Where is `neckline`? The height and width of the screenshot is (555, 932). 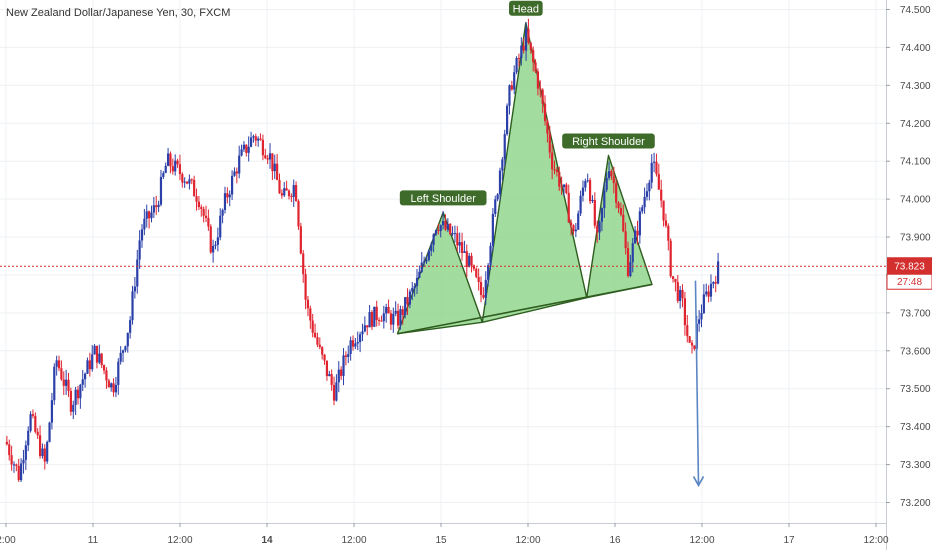 neckline is located at coordinates (525, 309).